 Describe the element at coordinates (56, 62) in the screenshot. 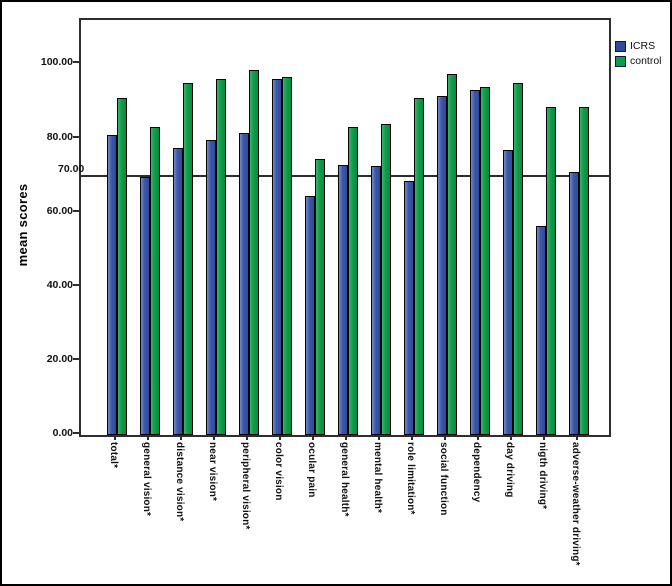

I see `y-tick-label: 100.00` at that location.